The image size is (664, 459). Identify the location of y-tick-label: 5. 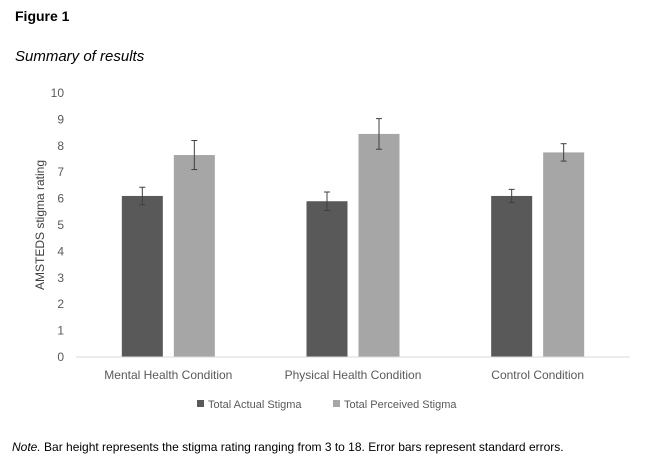
(60, 225).